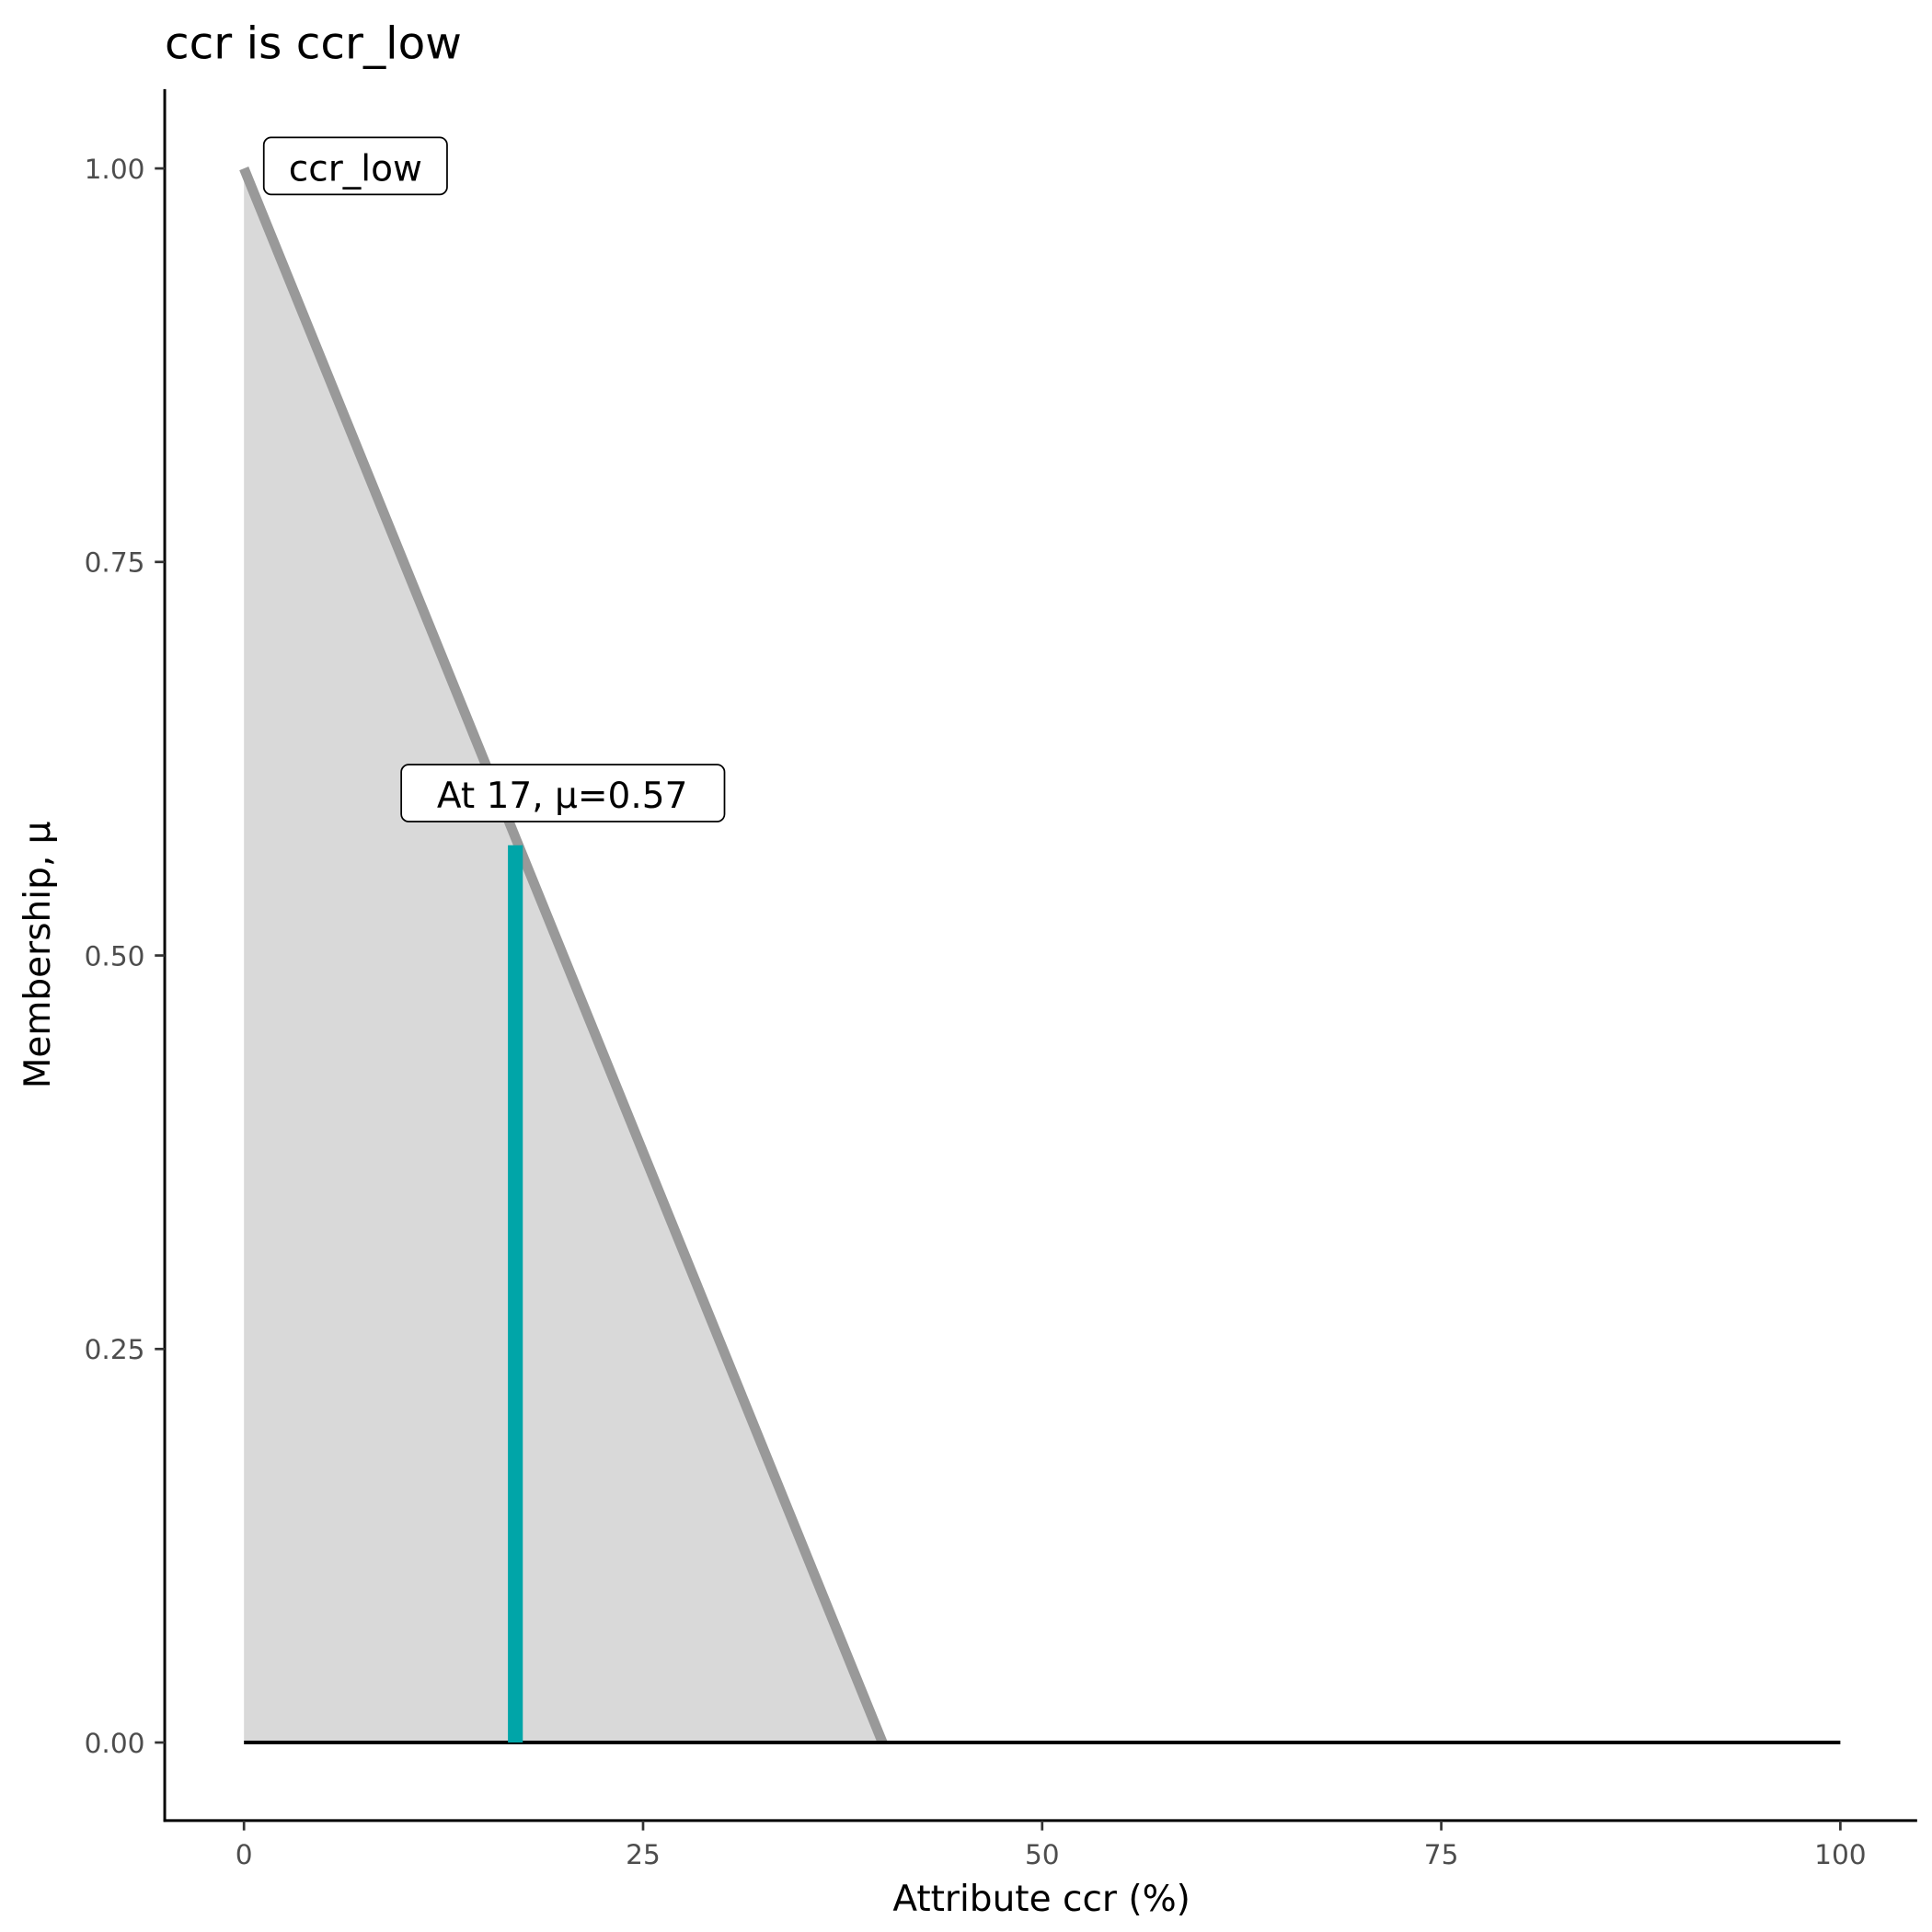 The height and width of the screenshot is (1932, 1932). I want to click on x-tick-label: 0, so click(244, 1854).